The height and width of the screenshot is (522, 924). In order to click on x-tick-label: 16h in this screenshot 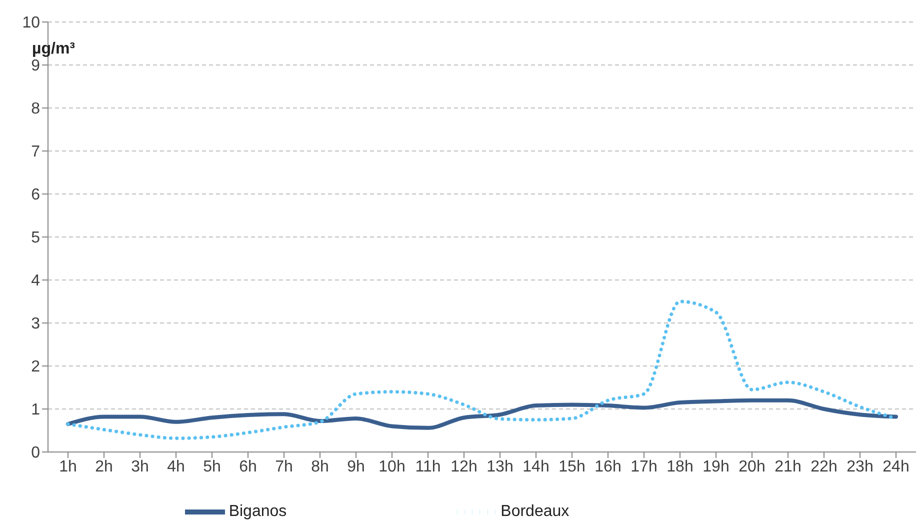, I will do `click(608, 467)`.